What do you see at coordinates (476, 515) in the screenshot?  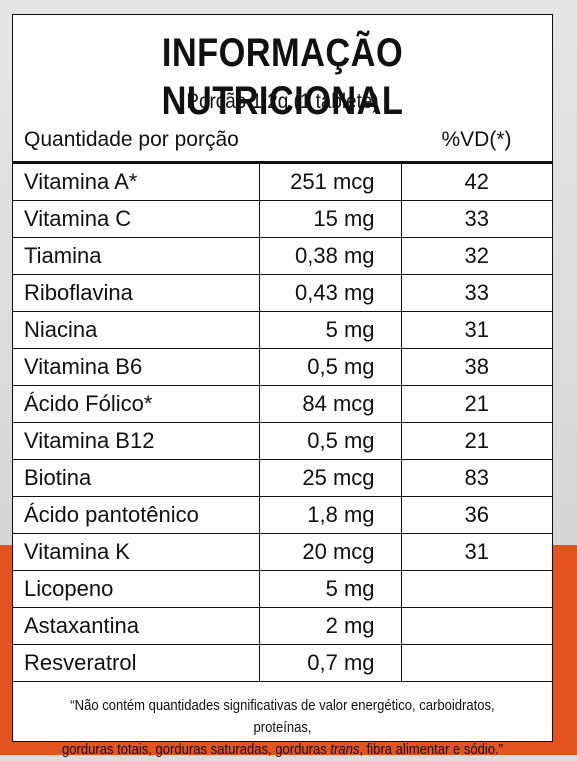 I see `nutrient-daily-value: 36` at bounding box center [476, 515].